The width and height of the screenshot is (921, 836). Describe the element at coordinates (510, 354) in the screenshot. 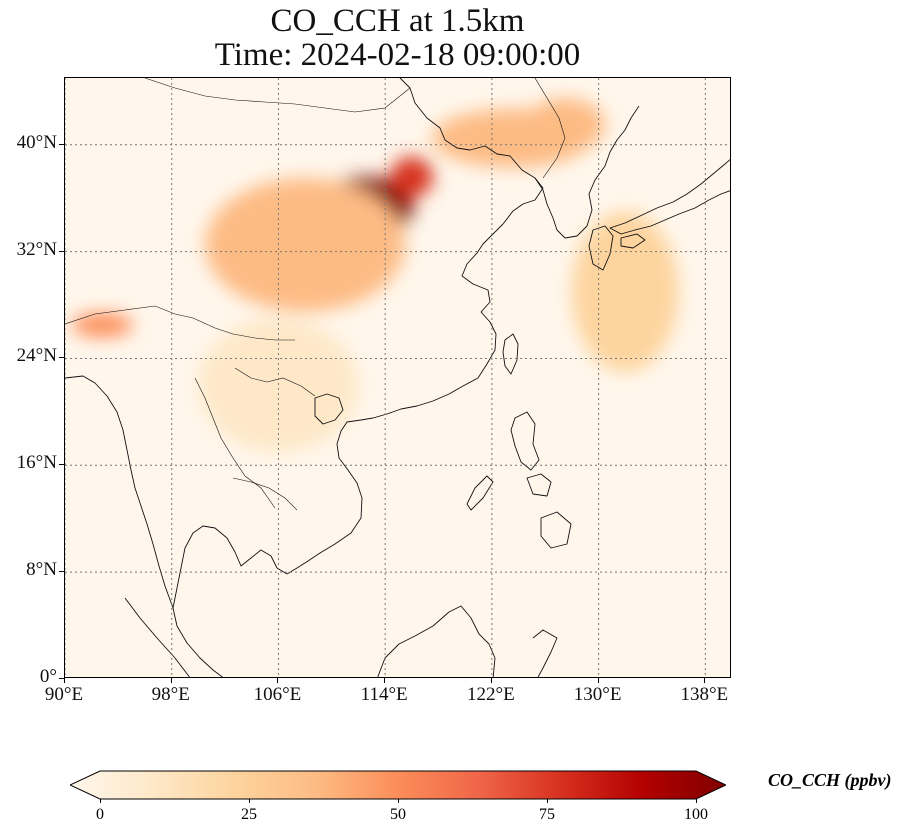

I see `island-taiwan` at that location.